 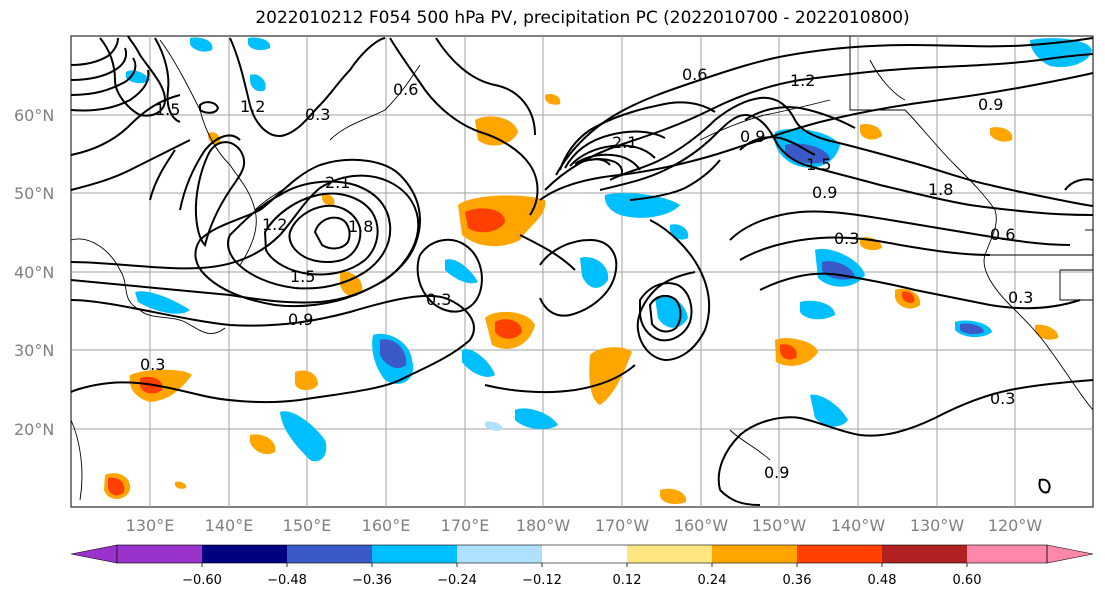 What do you see at coordinates (94, 554) in the screenshot?
I see `colorbar-extend-left` at bounding box center [94, 554].